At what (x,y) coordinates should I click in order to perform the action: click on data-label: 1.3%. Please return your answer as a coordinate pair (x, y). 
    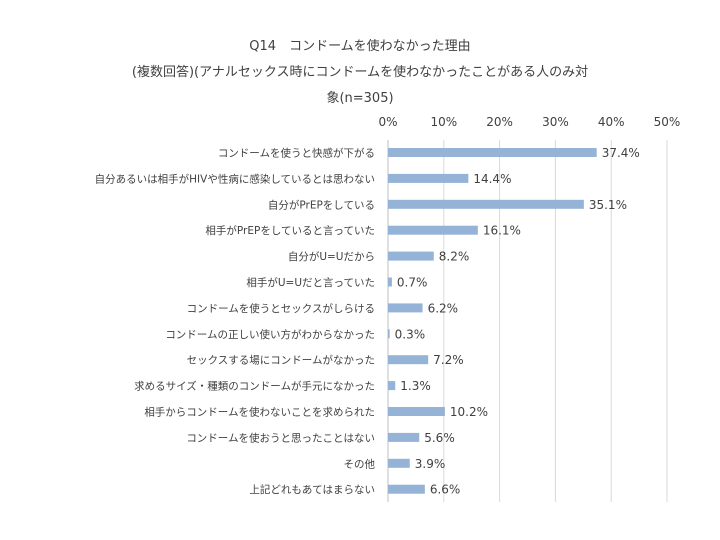
    Looking at the image, I should click on (415, 386).